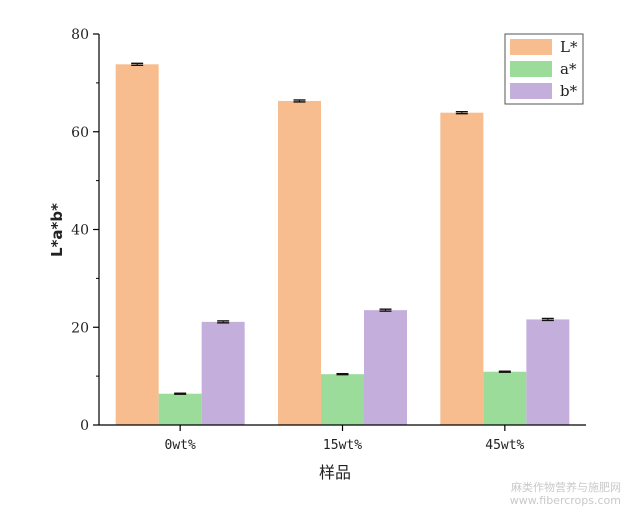 This screenshot has height=512, width=627. What do you see at coordinates (80, 231) in the screenshot?
I see `y-tick-label: 40` at bounding box center [80, 231].